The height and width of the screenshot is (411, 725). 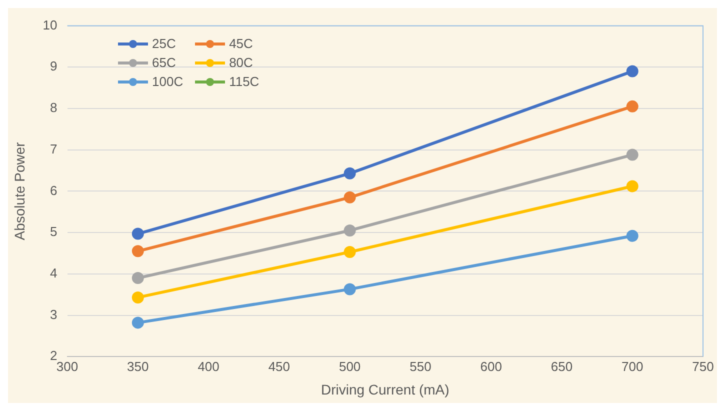 I want to click on y-tick-label: 2, so click(x=54, y=356).